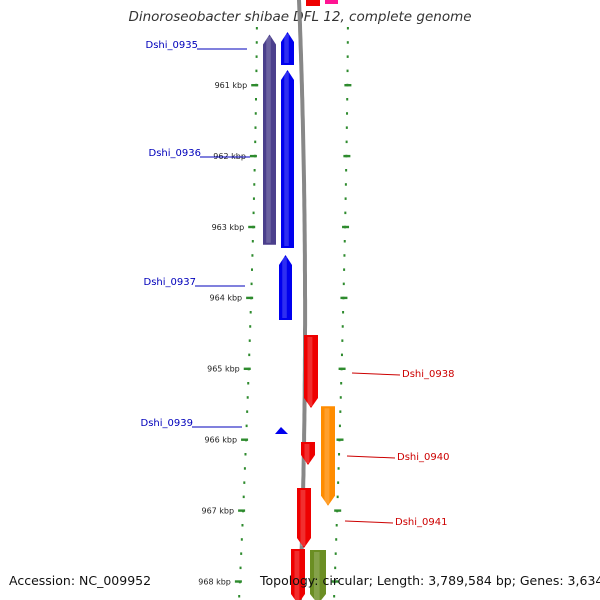  What do you see at coordinates (214, 581) in the screenshot?
I see `tick-label: 968 kbp` at bounding box center [214, 581].